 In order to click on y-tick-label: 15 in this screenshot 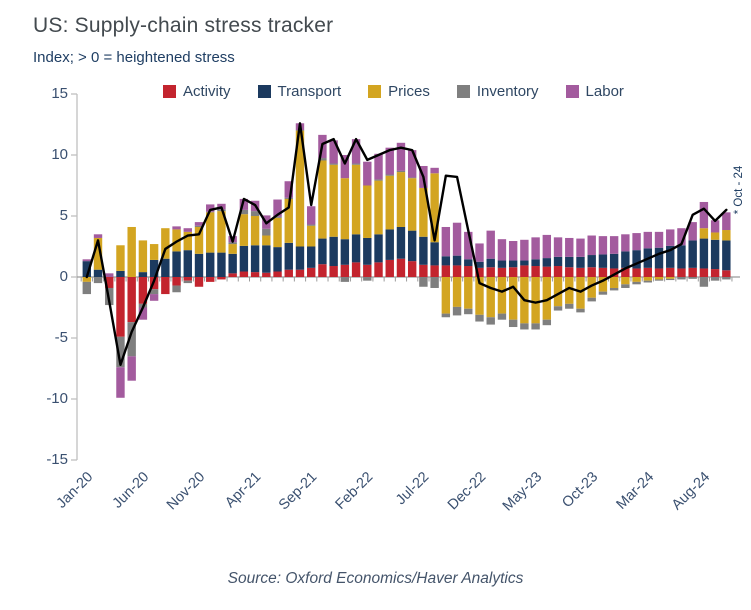, I will do `click(59, 93)`.